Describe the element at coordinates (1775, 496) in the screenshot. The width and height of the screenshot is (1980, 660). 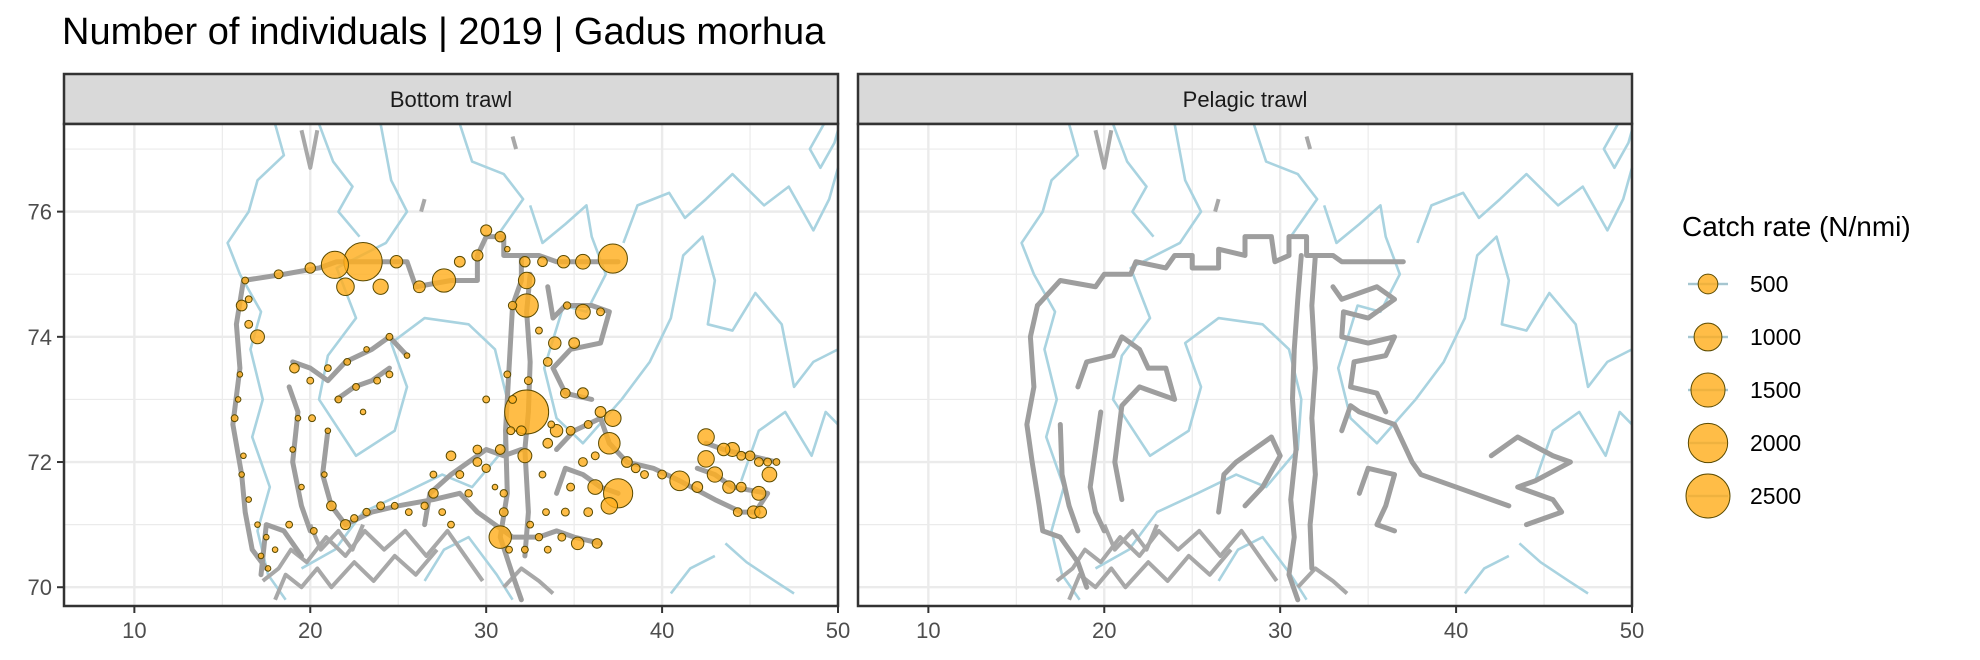
I see `legend-label: 2500` at that location.